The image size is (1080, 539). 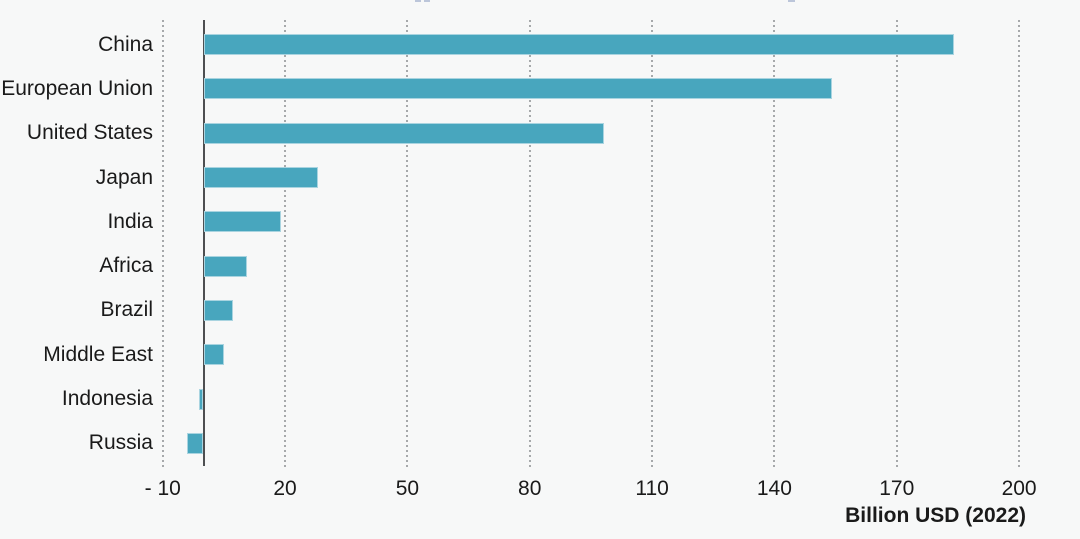 What do you see at coordinates (124, 177) in the screenshot?
I see `category-label: Japan` at bounding box center [124, 177].